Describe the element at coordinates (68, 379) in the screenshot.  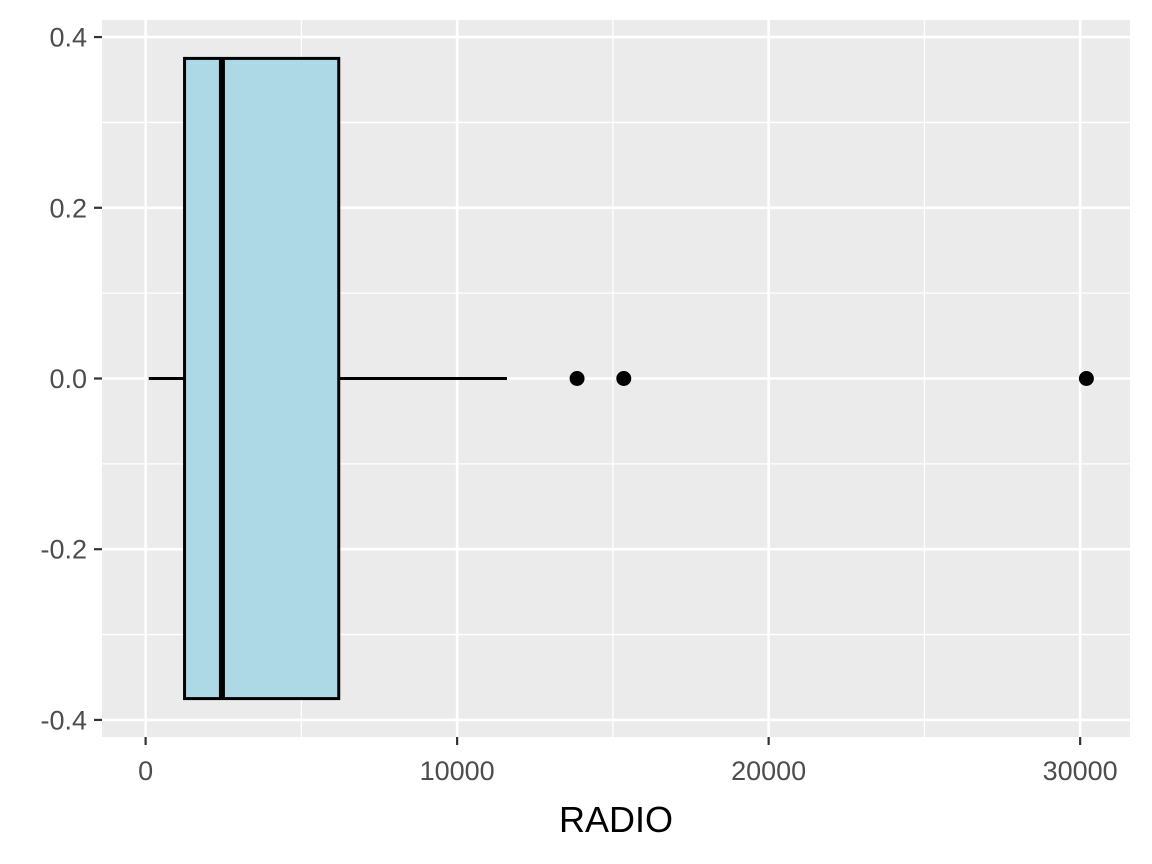
I see `y-tick-label: 0.0` at that location.